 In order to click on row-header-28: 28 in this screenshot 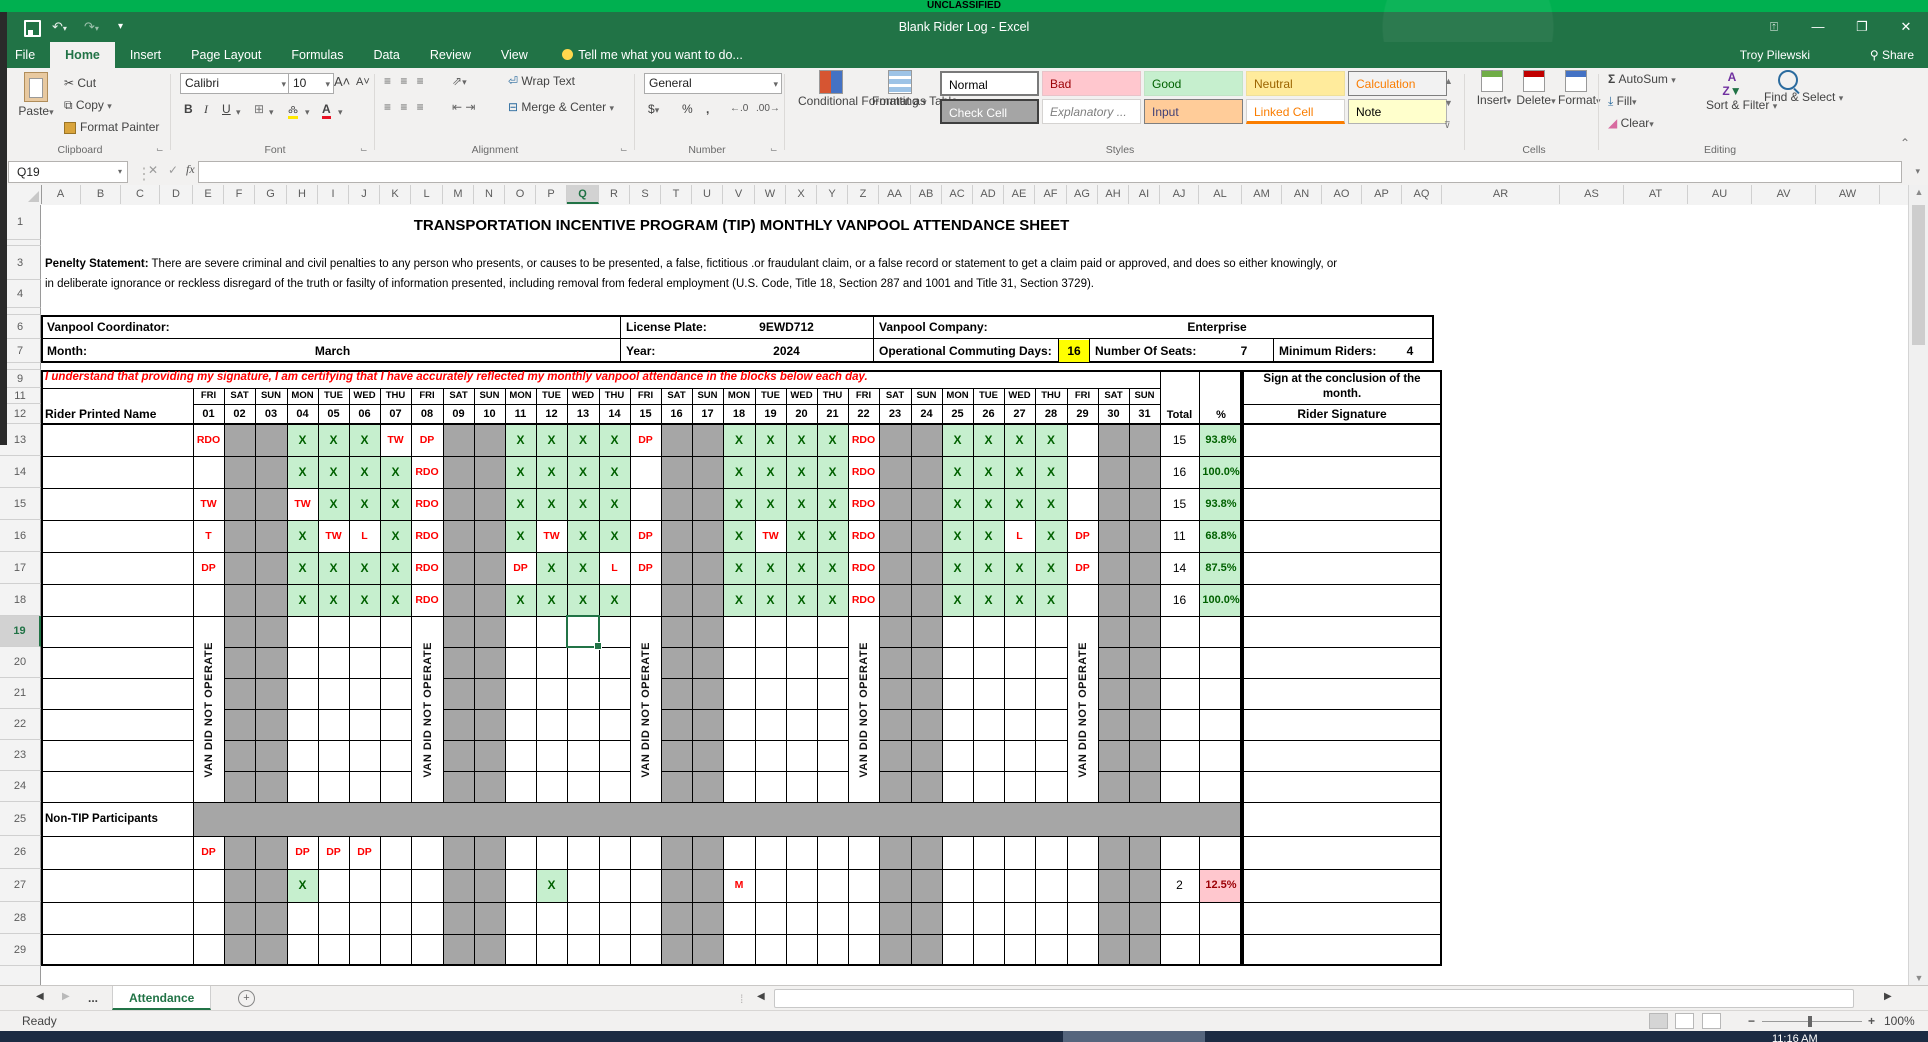, I will do `click(20, 918)`.